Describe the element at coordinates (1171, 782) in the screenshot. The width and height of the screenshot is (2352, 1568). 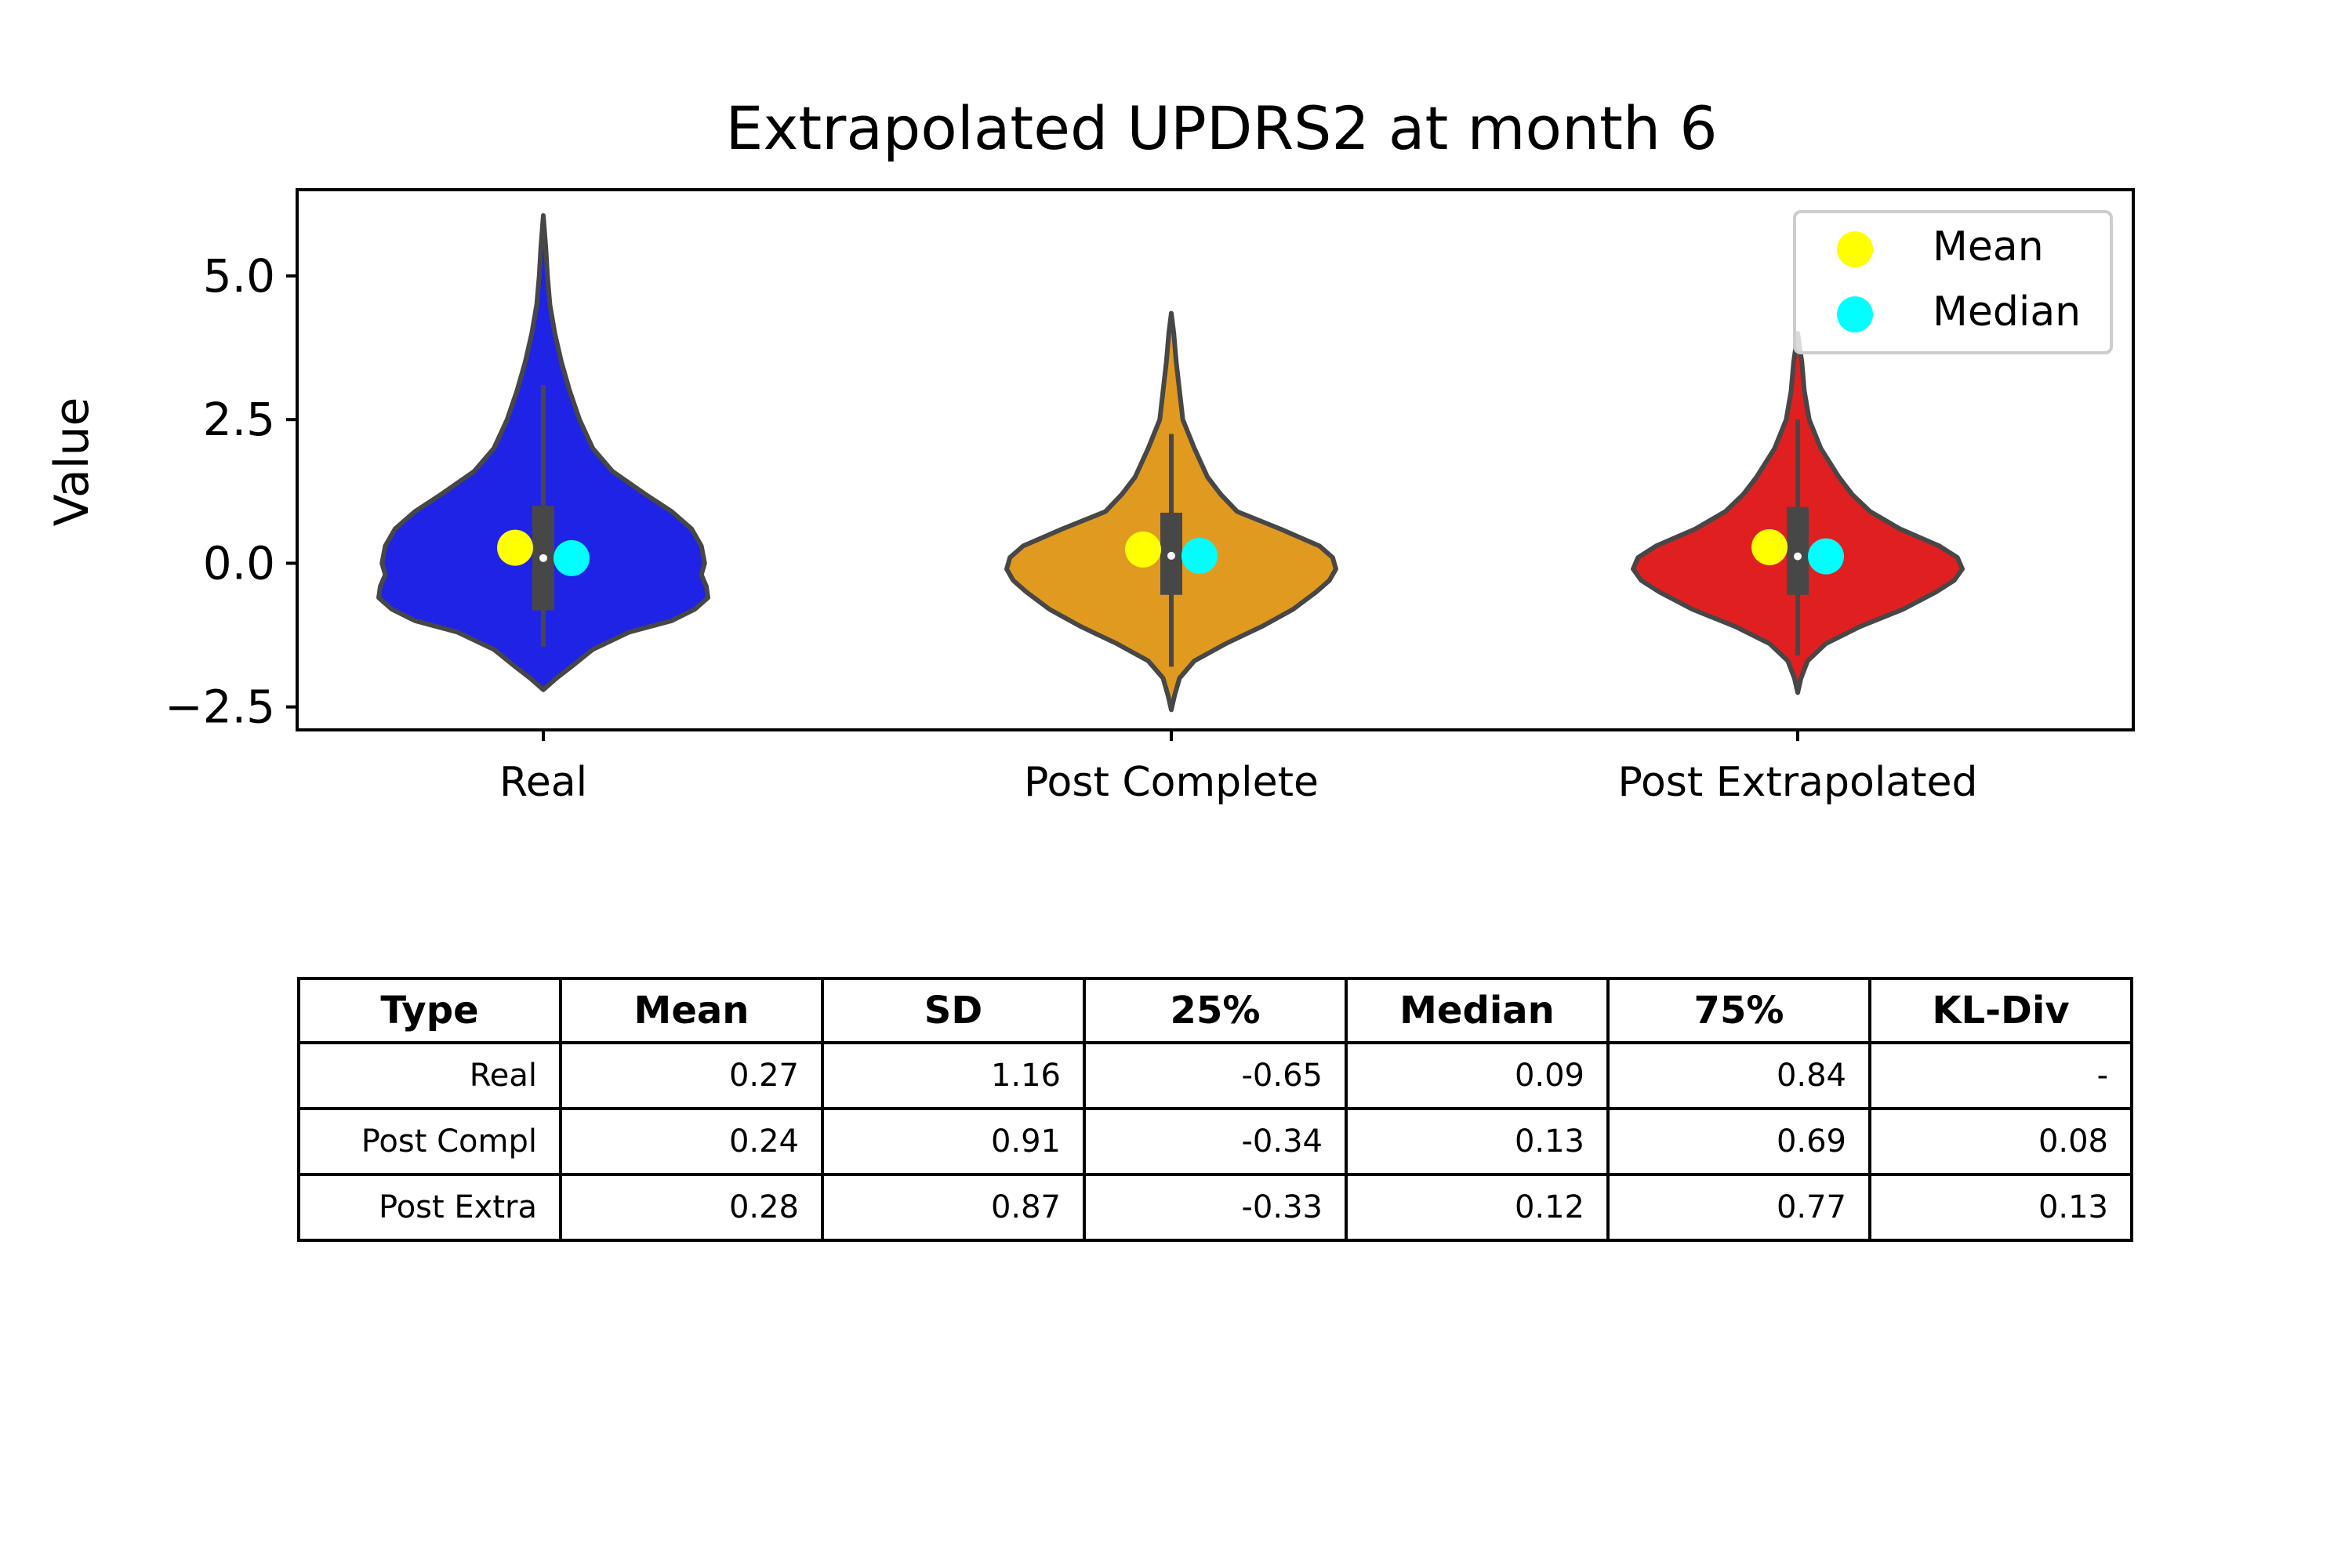
I see `x-tick-label: Post Complete` at that location.